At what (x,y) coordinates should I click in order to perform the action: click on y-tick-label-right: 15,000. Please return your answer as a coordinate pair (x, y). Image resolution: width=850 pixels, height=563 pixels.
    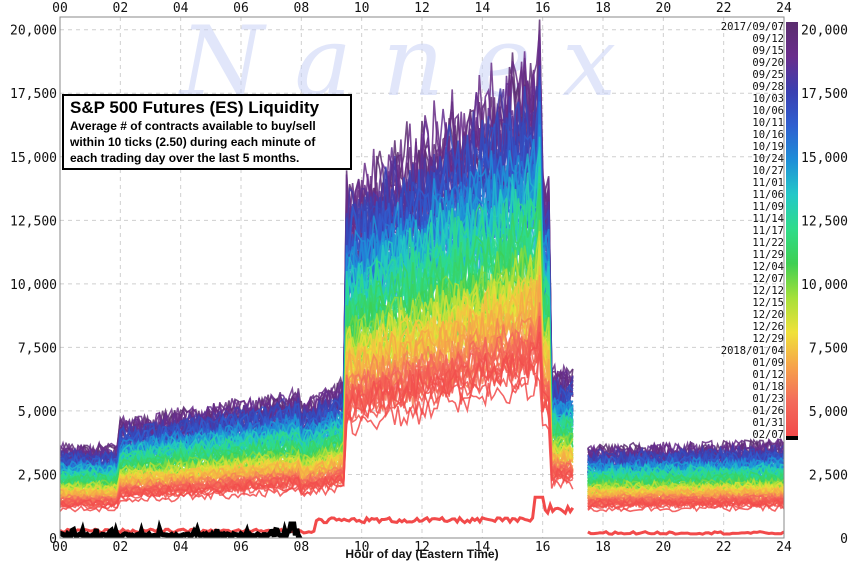
    Looking at the image, I should click on (824, 158).